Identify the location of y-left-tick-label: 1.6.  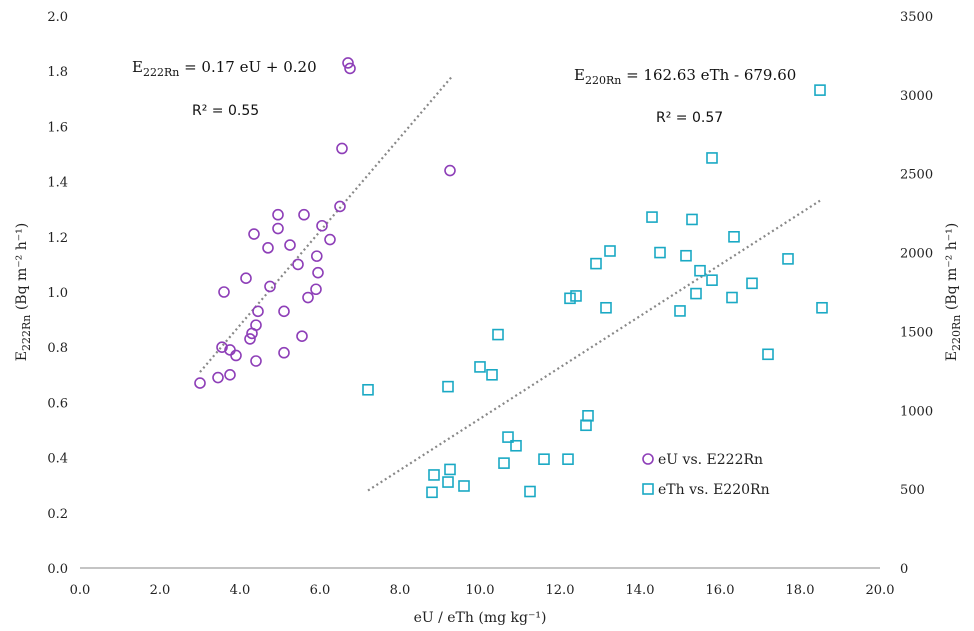
(57, 127).